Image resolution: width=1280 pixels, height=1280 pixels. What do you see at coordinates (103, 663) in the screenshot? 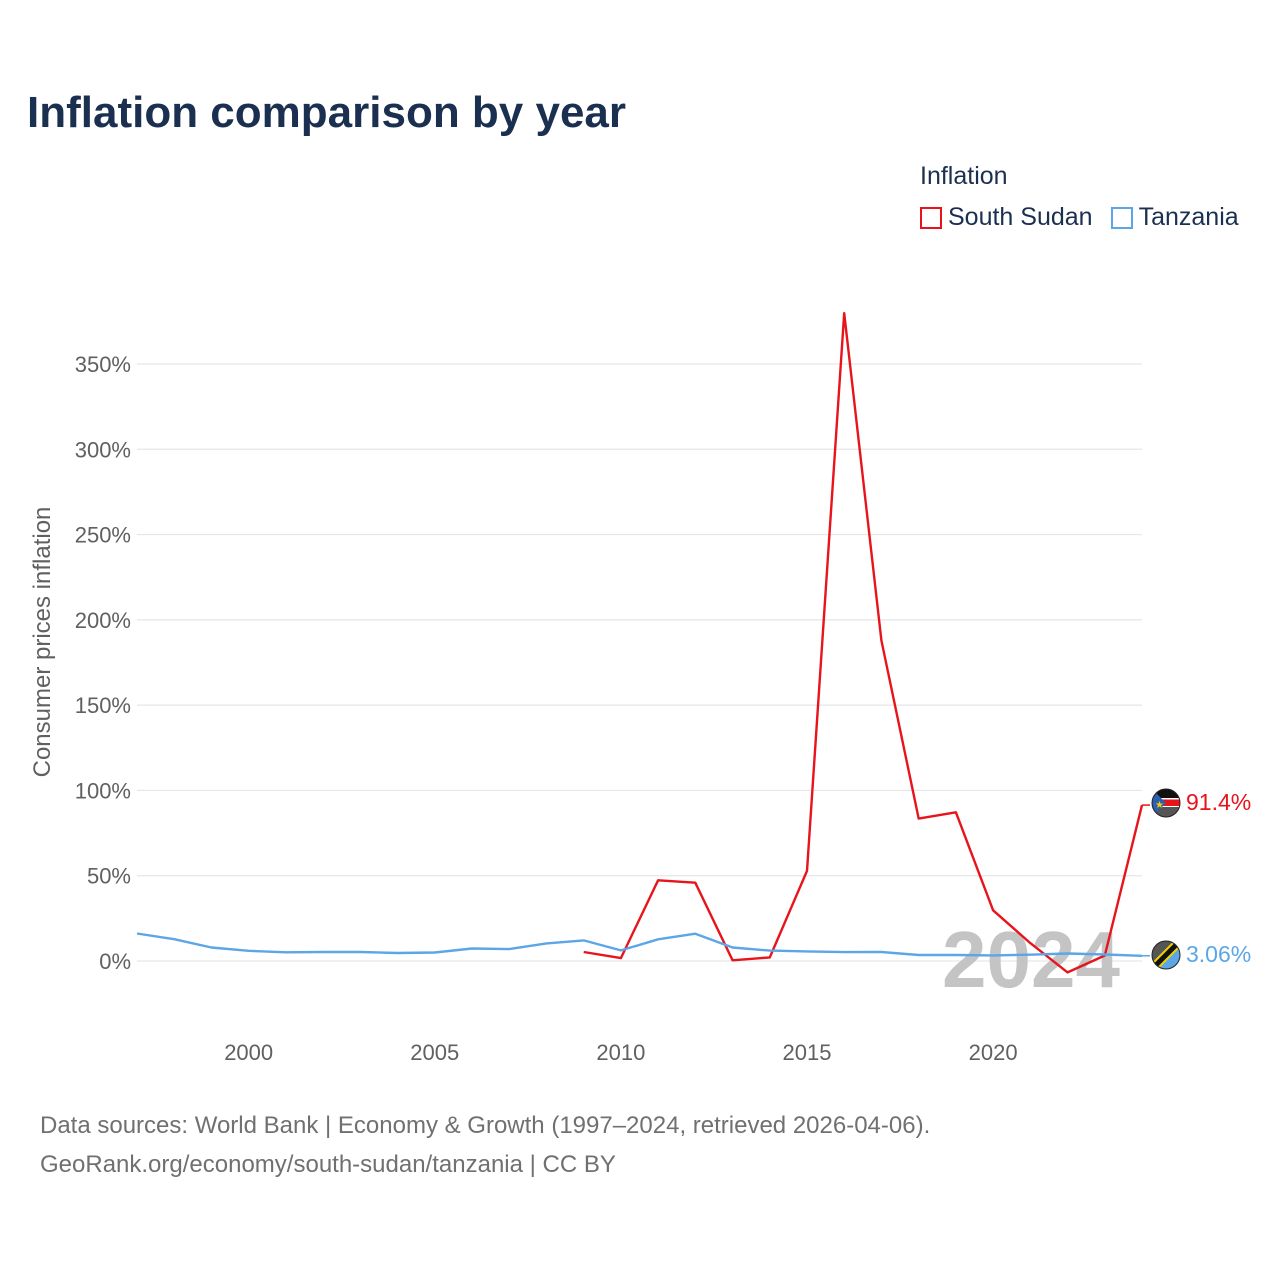
I see `y-axis-ticks: 0% 50% 100% 150% 200% 250% 300% 350%` at bounding box center [103, 663].